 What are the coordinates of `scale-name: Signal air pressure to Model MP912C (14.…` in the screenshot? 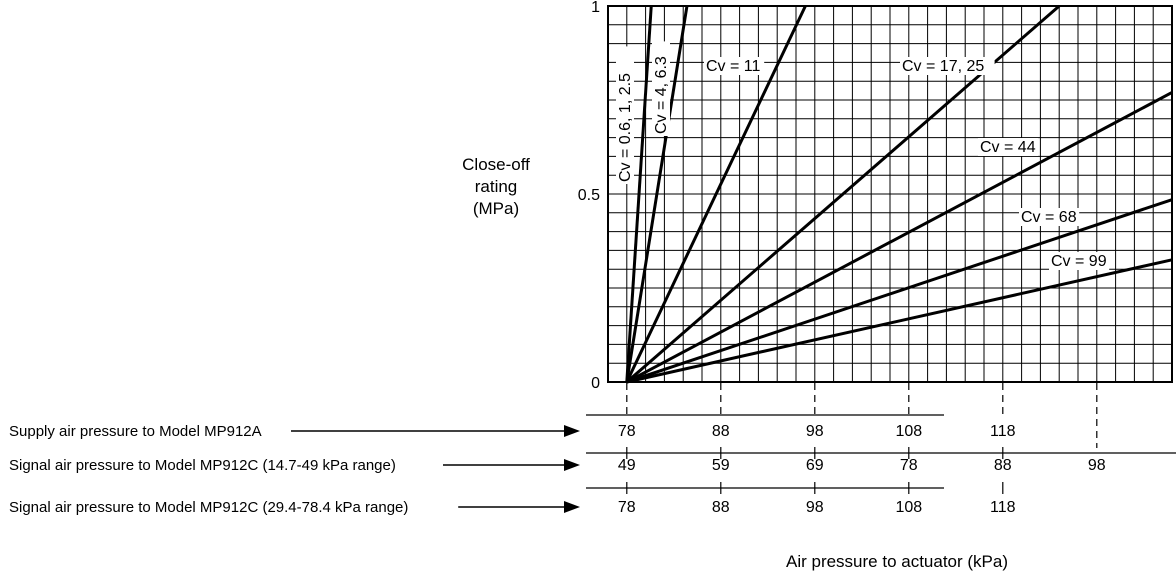 It's located at (202, 465).